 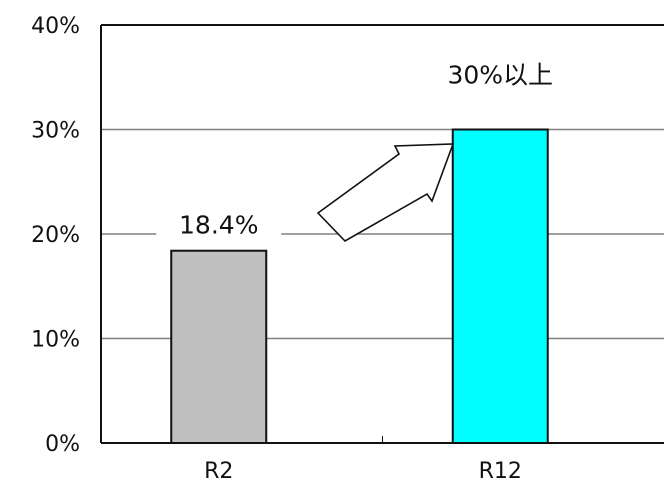 What do you see at coordinates (55, 235) in the screenshot?
I see `y-tick-label: 20%` at bounding box center [55, 235].